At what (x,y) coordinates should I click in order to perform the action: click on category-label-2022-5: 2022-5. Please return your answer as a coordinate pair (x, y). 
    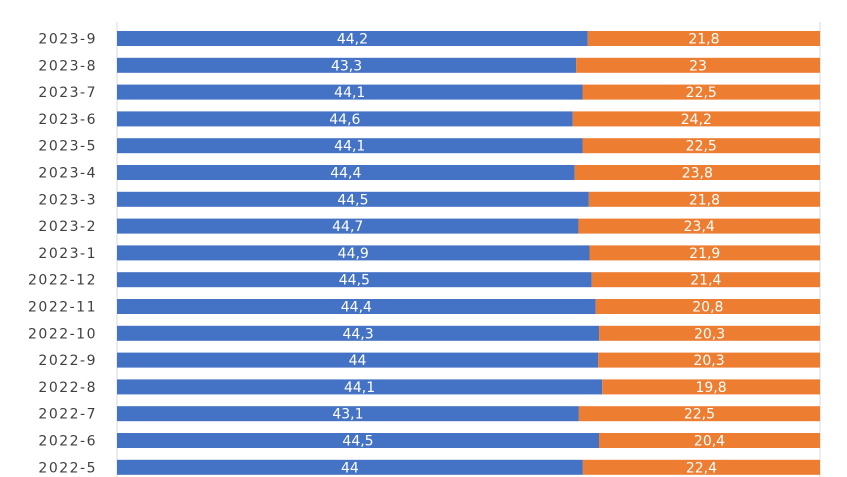
    Looking at the image, I should click on (67, 468).